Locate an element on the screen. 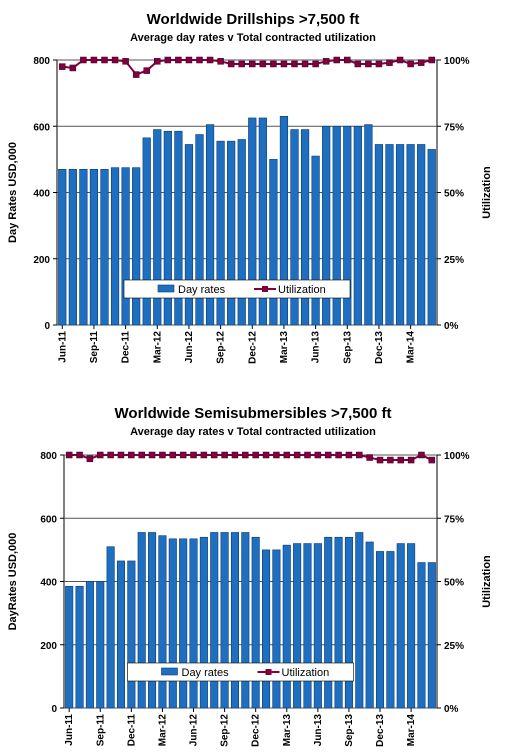 Image resolution: width=507 pixels, height=754 pixels. legend-box is located at coordinates (240, 672).